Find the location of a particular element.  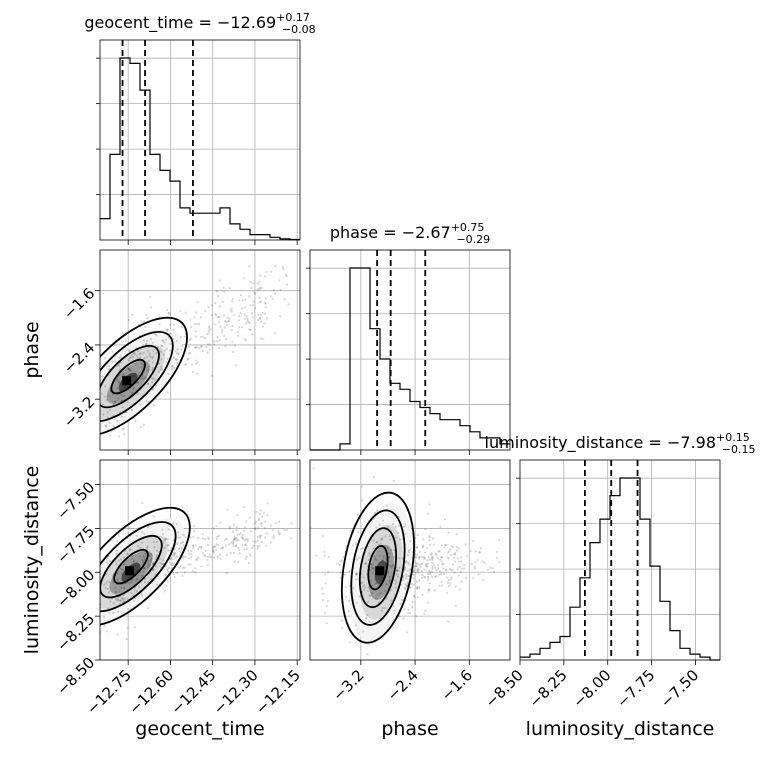

title-geocent-time: geocent_time = −12.69+0.17 −0.08 is located at coordinates (199, 23).